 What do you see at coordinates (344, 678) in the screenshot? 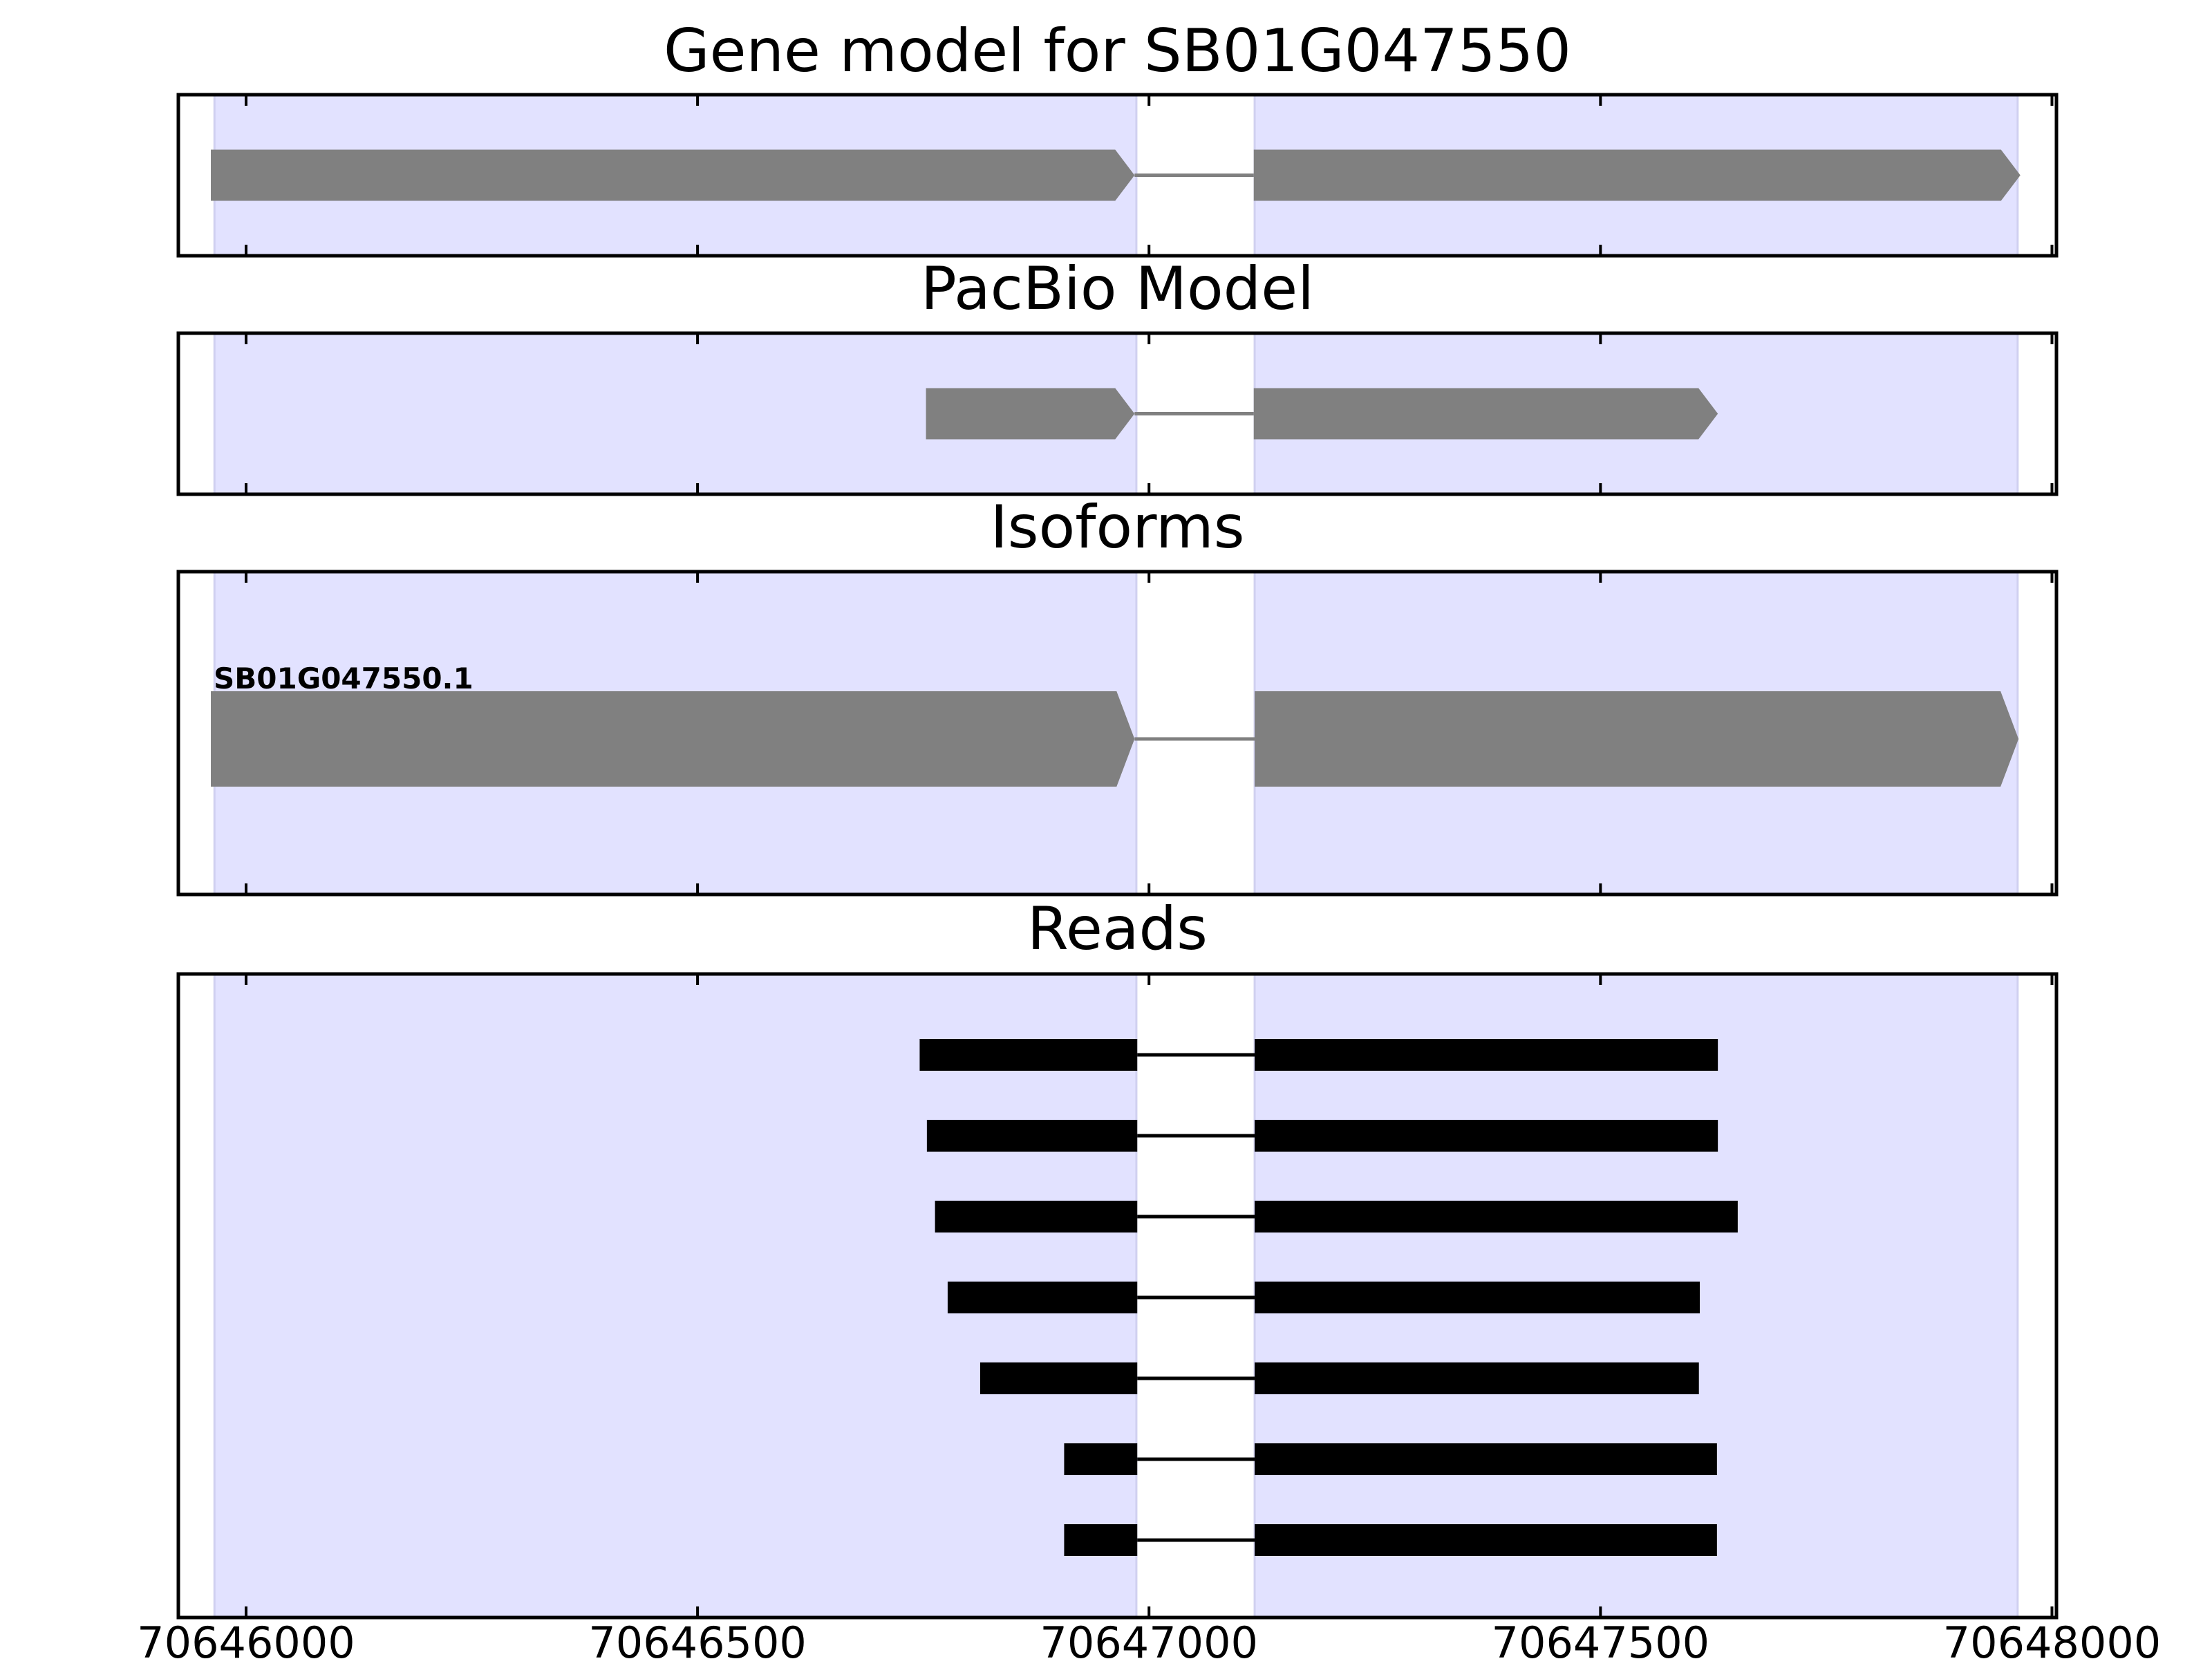
I see `isoform-label: SB01G047550.1` at bounding box center [344, 678].